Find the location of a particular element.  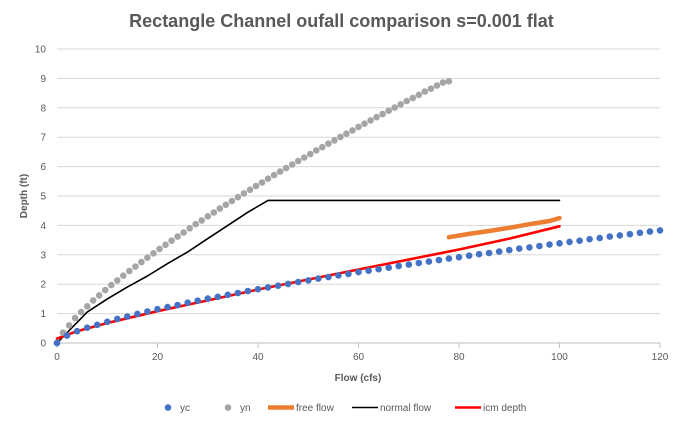

y-tick-label: 6 is located at coordinates (43, 167).